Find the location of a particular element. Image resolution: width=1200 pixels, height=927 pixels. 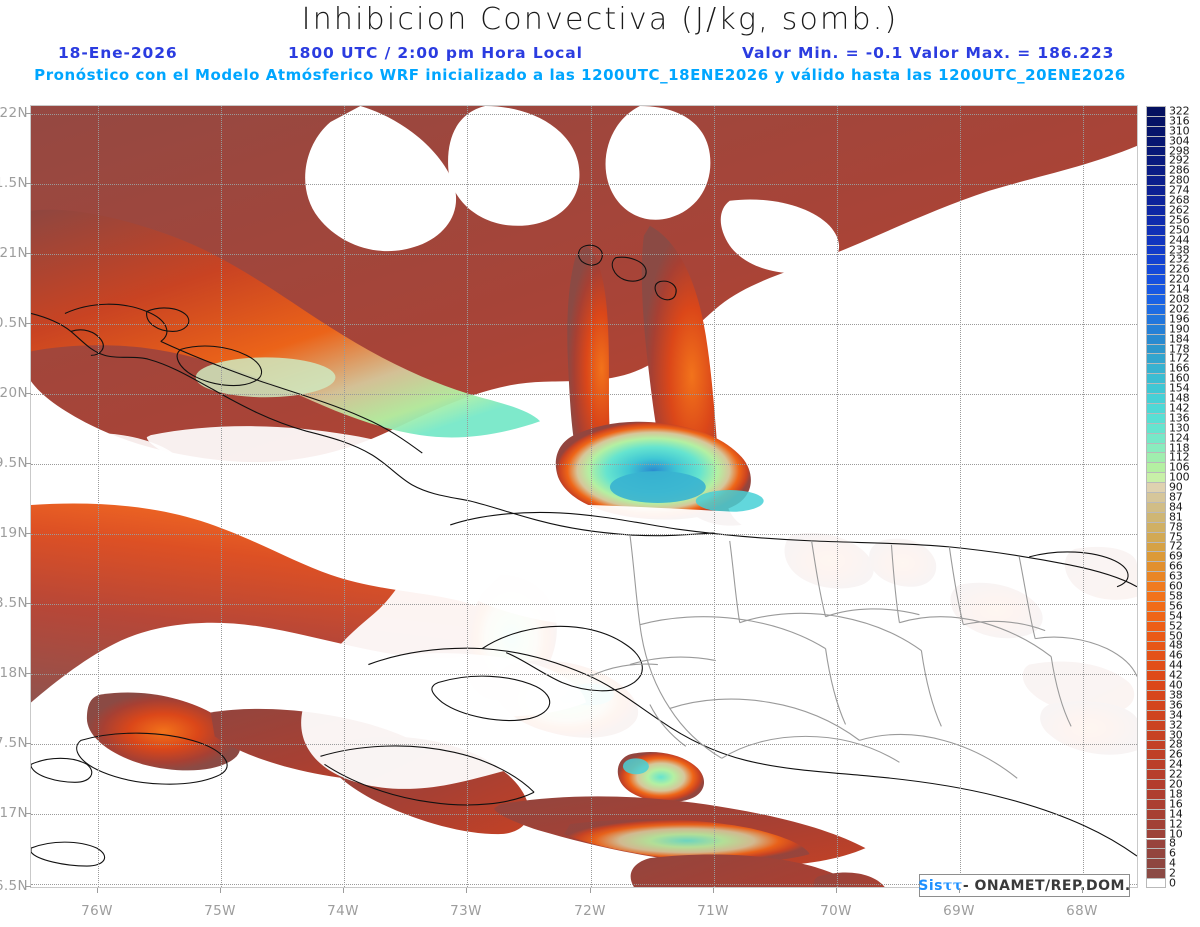

colorbar-tick-label: 14 is located at coordinates (1176, 814).